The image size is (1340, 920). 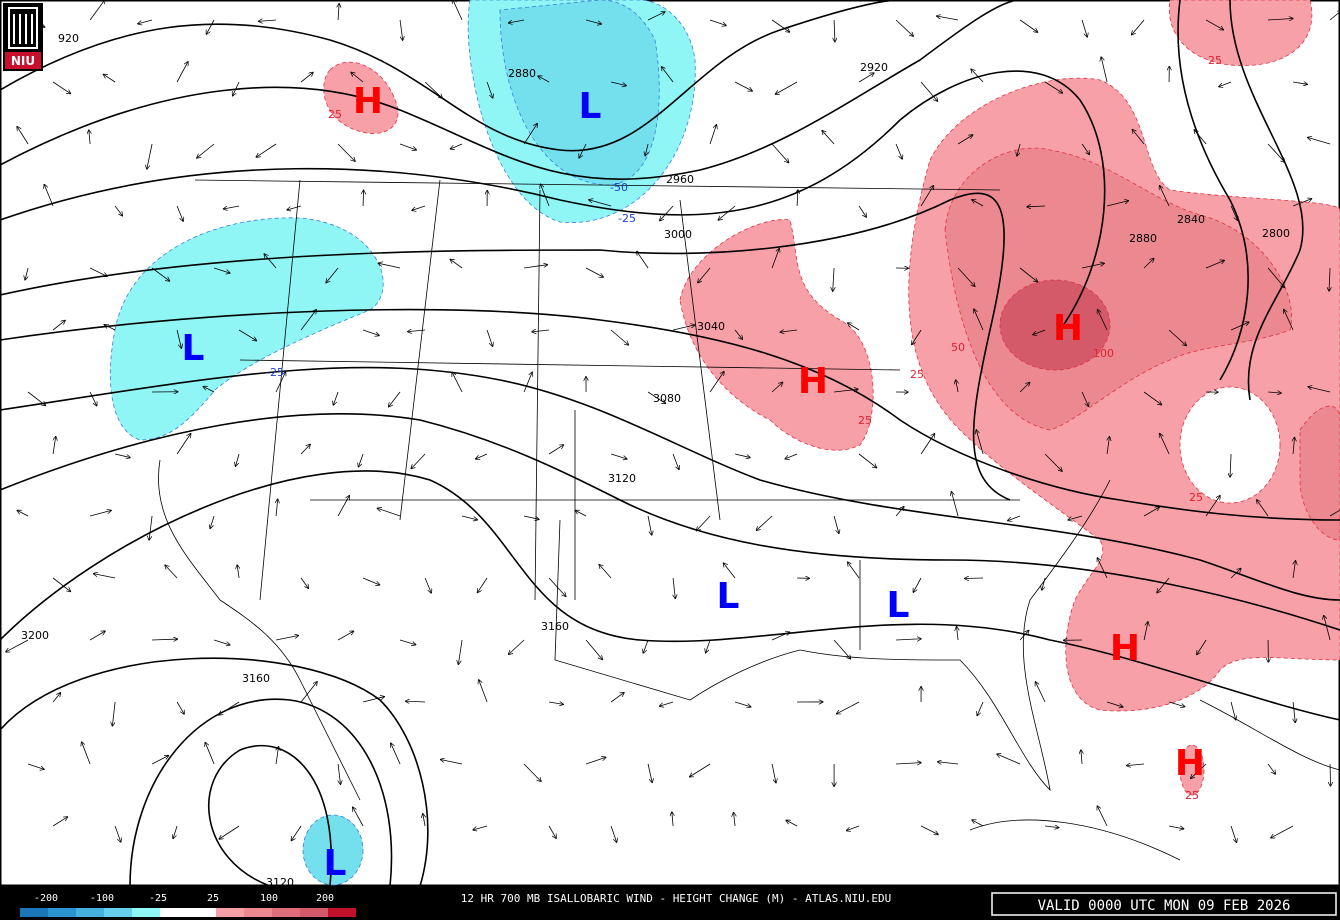 What do you see at coordinates (68, 38) in the screenshot?
I see `contour-label: 920` at bounding box center [68, 38].